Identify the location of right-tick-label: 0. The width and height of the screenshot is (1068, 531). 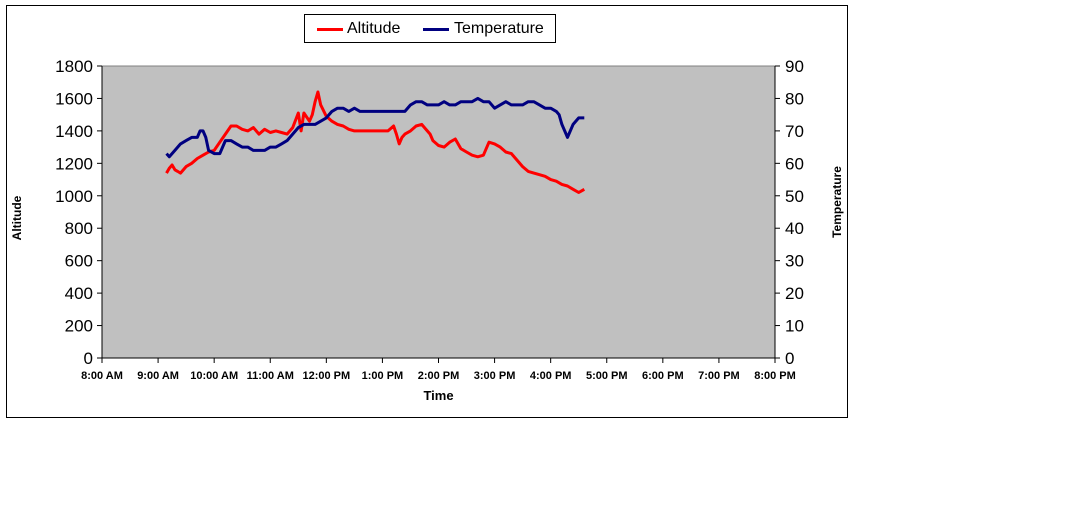
(789, 358).